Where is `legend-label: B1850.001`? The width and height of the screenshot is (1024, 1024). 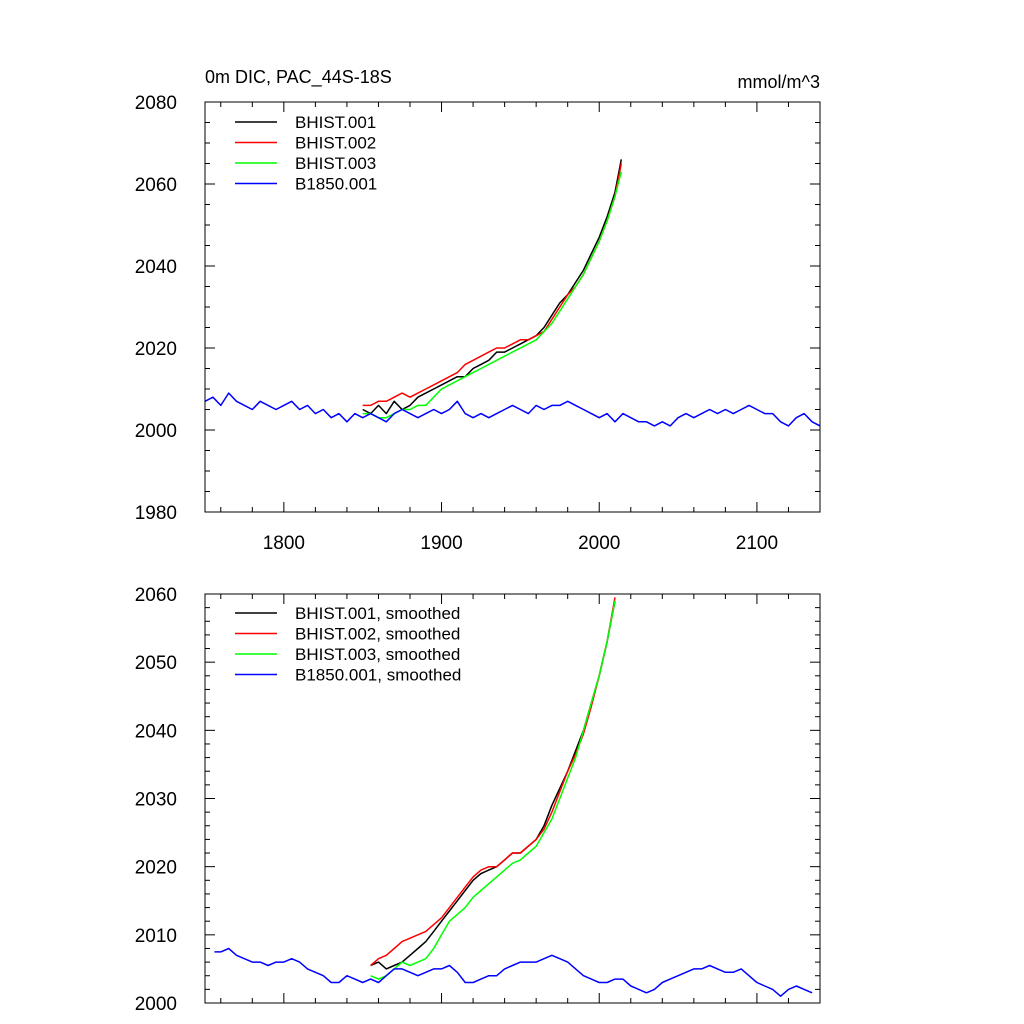
legend-label: B1850.001 is located at coordinates (336, 184).